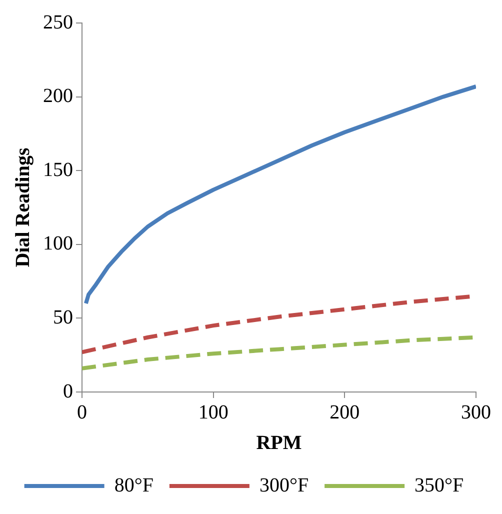 The height and width of the screenshot is (514, 502). I want to click on y-tick-label: 150, so click(58, 169).